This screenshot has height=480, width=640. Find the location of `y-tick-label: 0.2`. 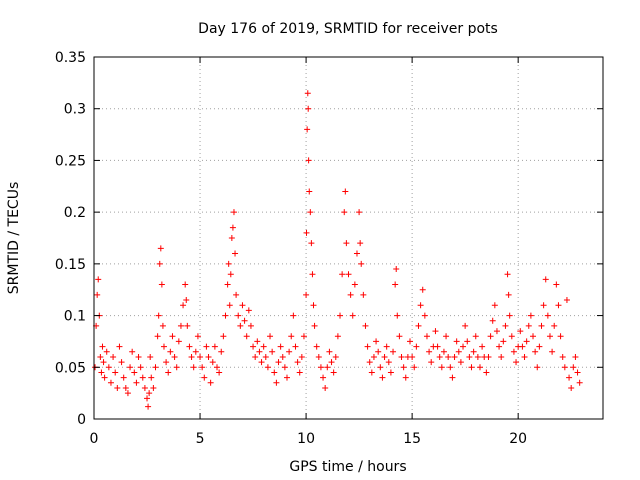

y-tick-label: 0.2 is located at coordinates (75, 213).